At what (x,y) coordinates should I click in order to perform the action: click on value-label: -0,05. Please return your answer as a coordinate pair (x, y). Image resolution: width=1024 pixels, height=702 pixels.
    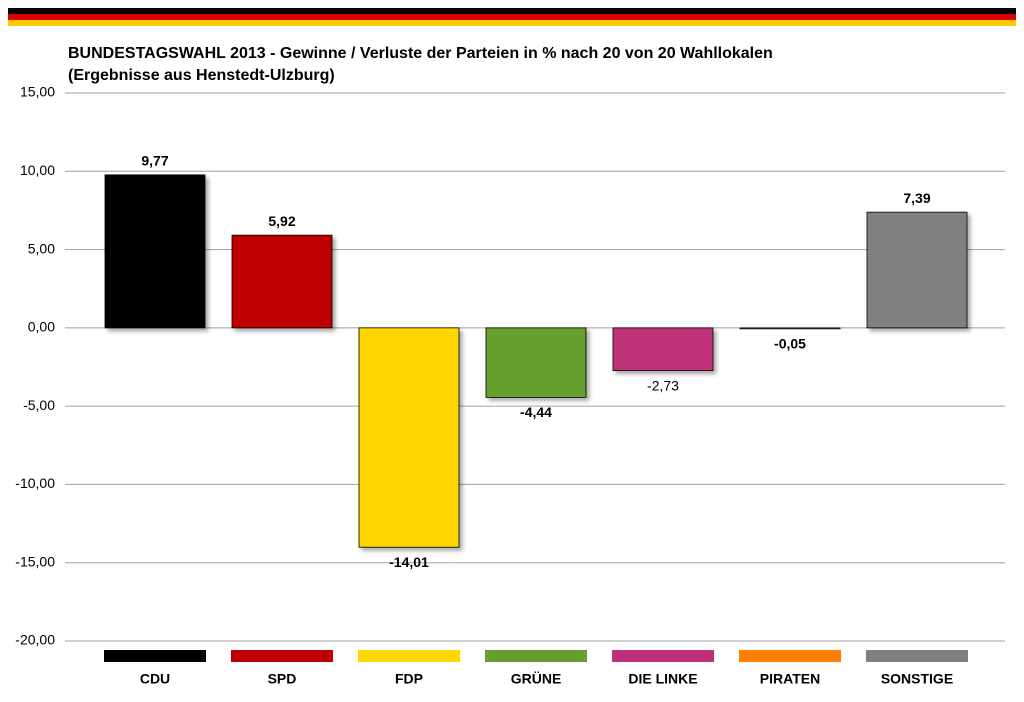
    Looking at the image, I should click on (790, 343).